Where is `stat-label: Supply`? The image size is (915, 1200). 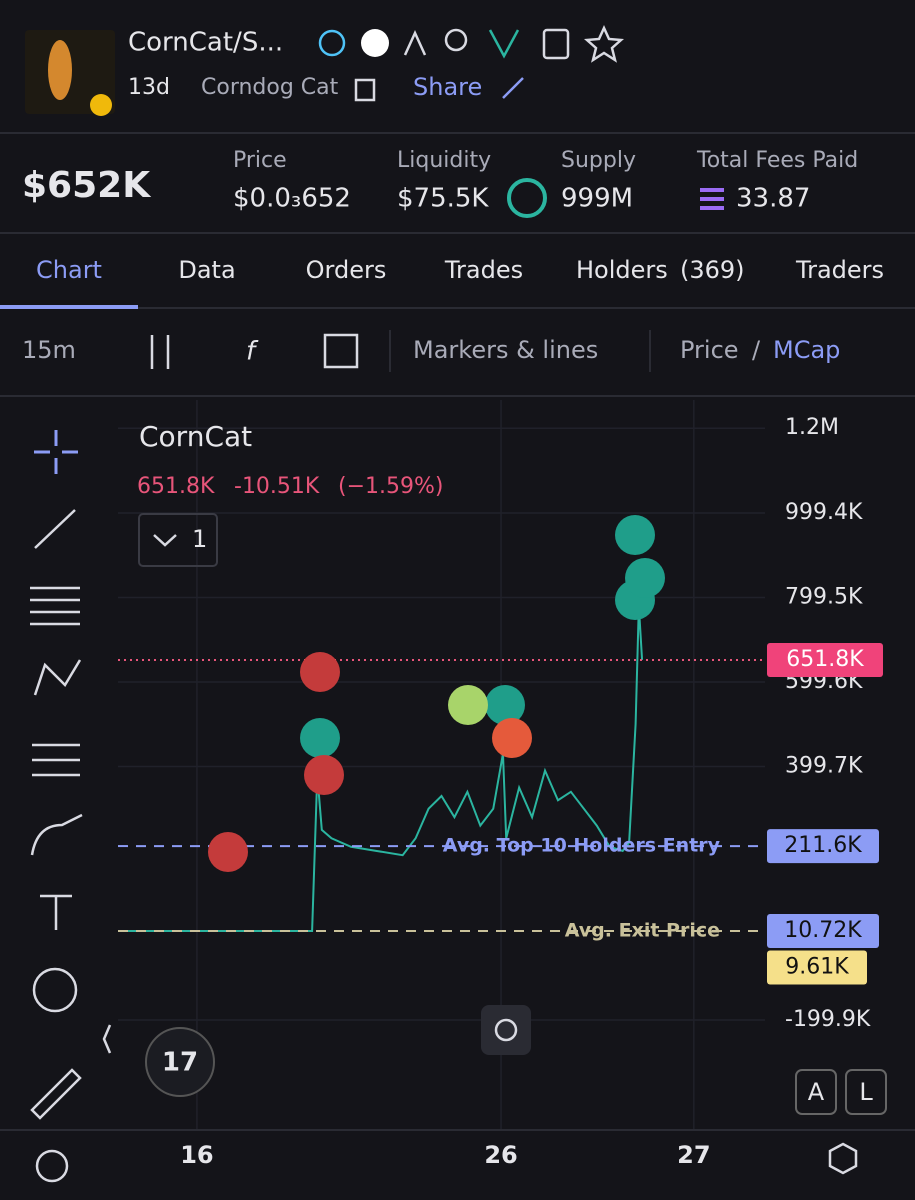
stat-label: Supply is located at coordinates (598, 160).